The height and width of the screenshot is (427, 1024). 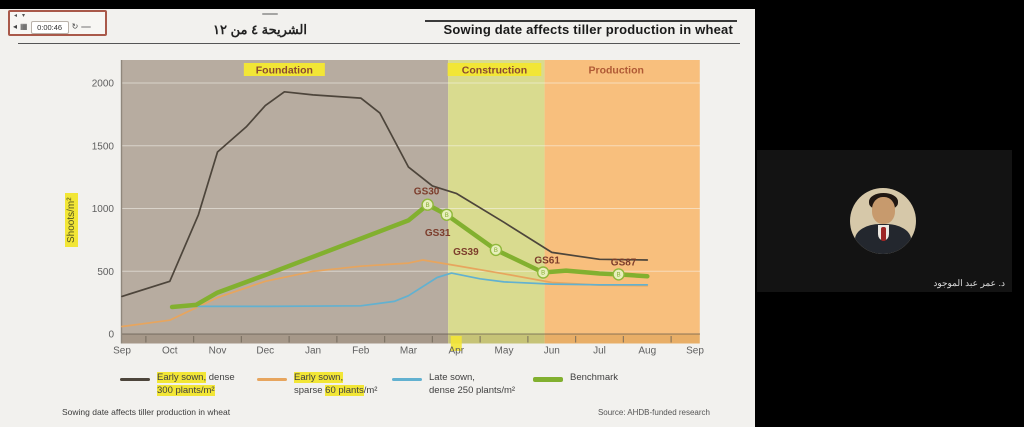 I want to click on slide-grid-icon: ▦, so click(x=24, y=26).